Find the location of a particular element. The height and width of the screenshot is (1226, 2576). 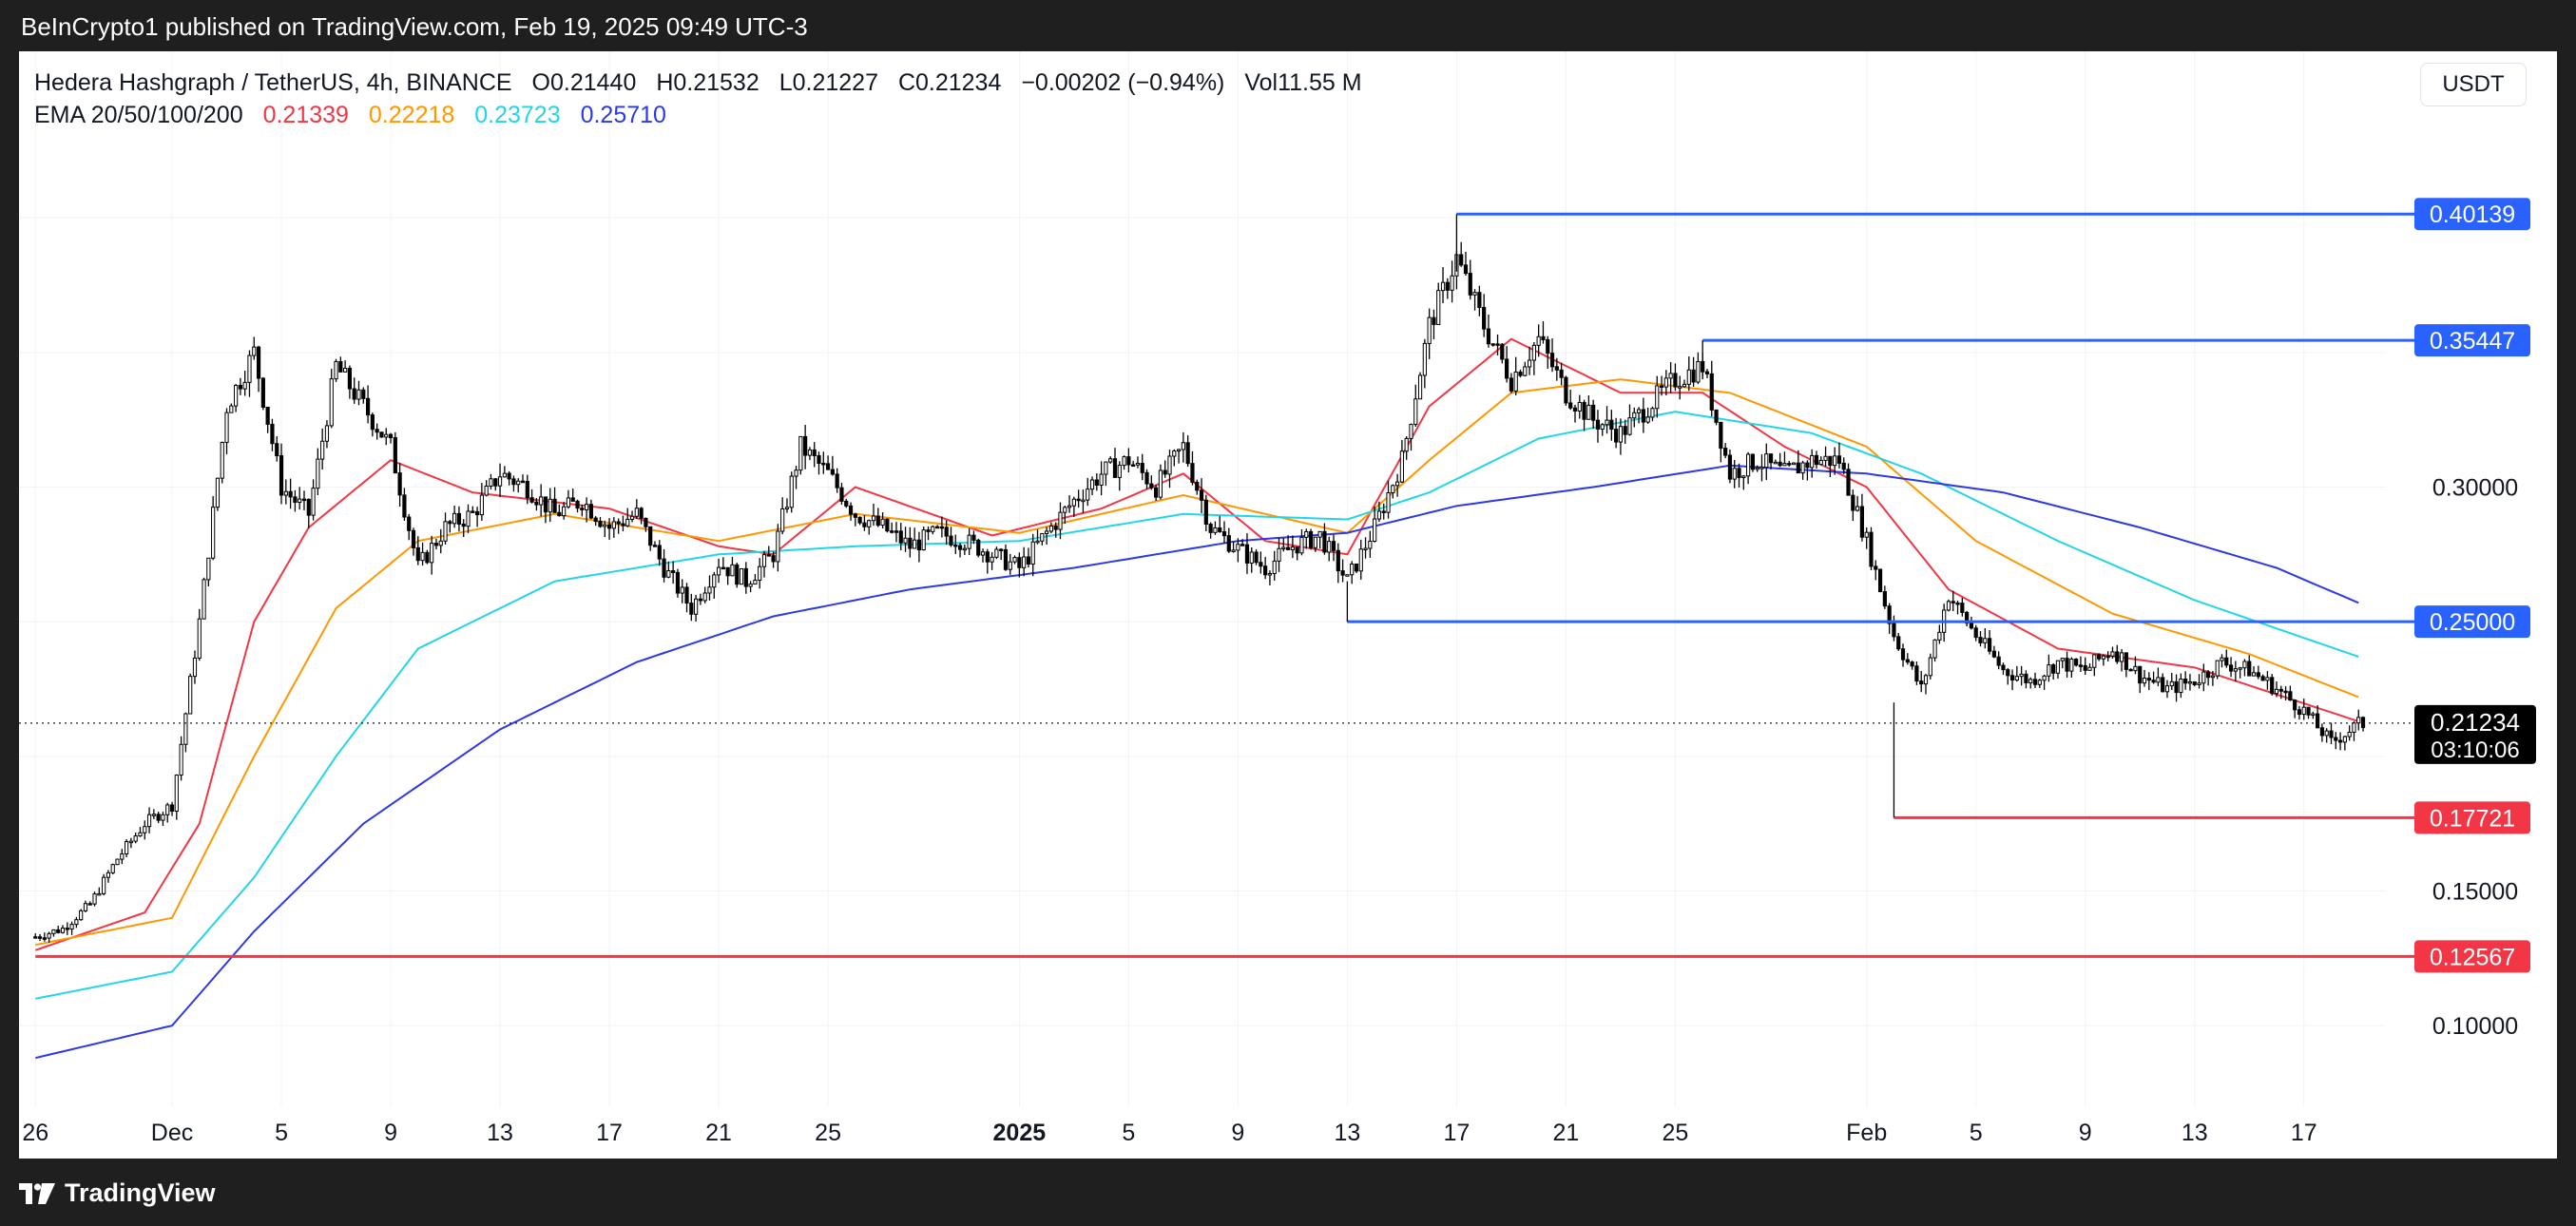

level-tag-text: 0.12567 is located at coordinates (2472, 957).